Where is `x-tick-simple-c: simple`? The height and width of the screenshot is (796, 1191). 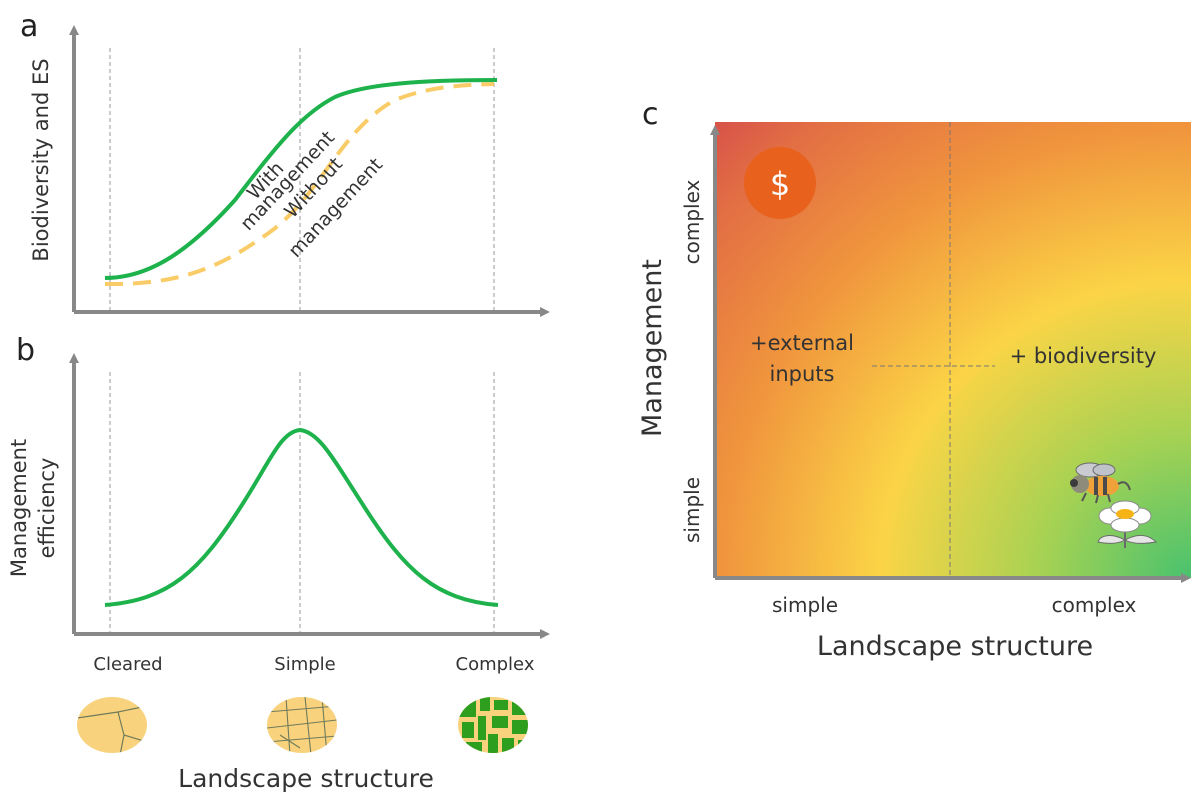
x-tick-simple-c: simple is located at coordinates (805, 605).